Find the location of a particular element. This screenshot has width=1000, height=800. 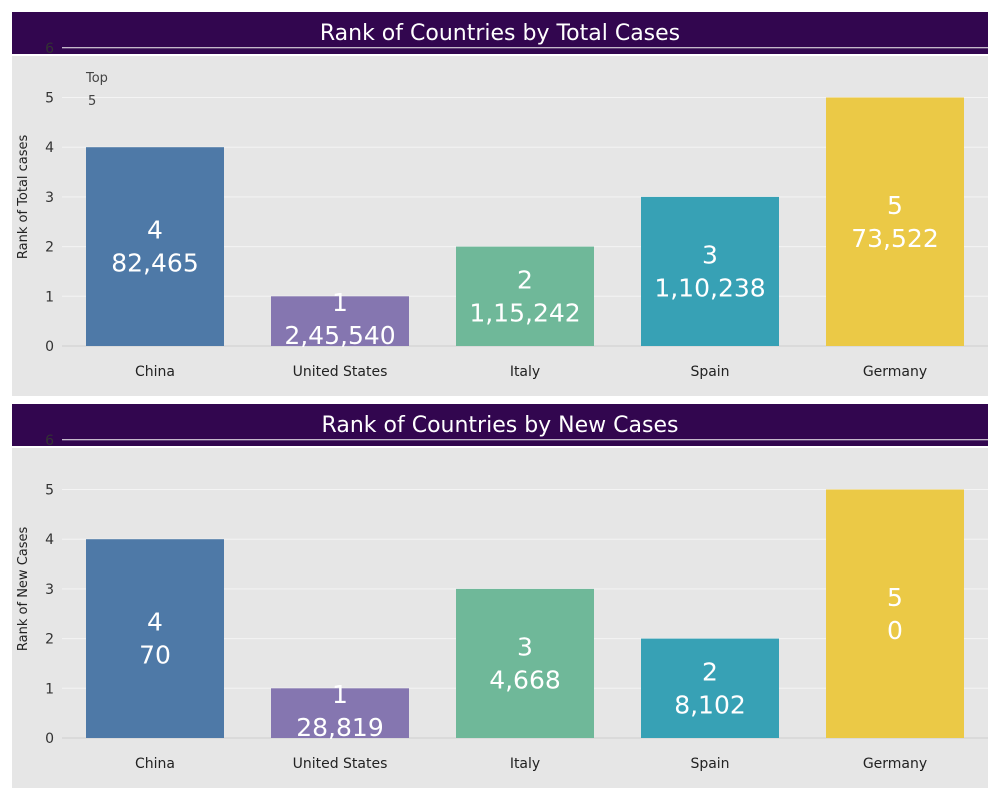

bar-value-label: 8,102 is located at coordinates (710, 704).